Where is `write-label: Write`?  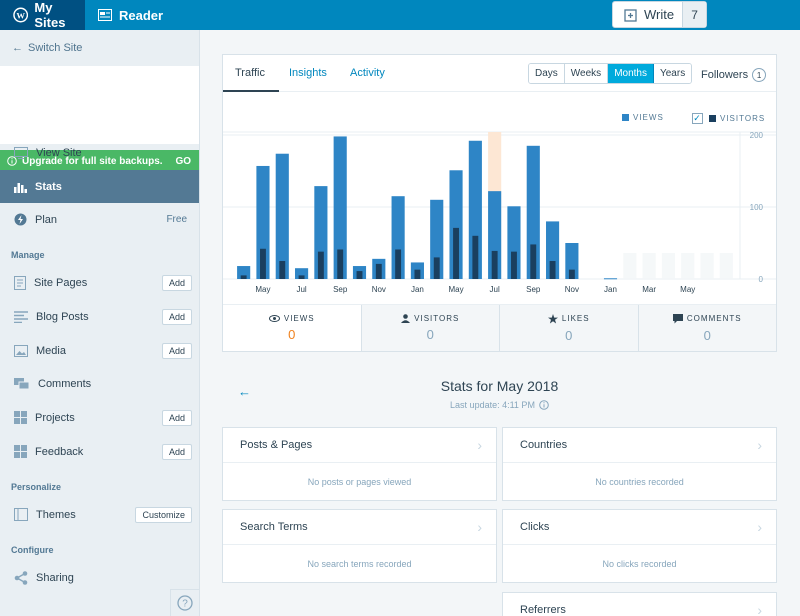
write-label: Write is located at coordinates (659, 14).